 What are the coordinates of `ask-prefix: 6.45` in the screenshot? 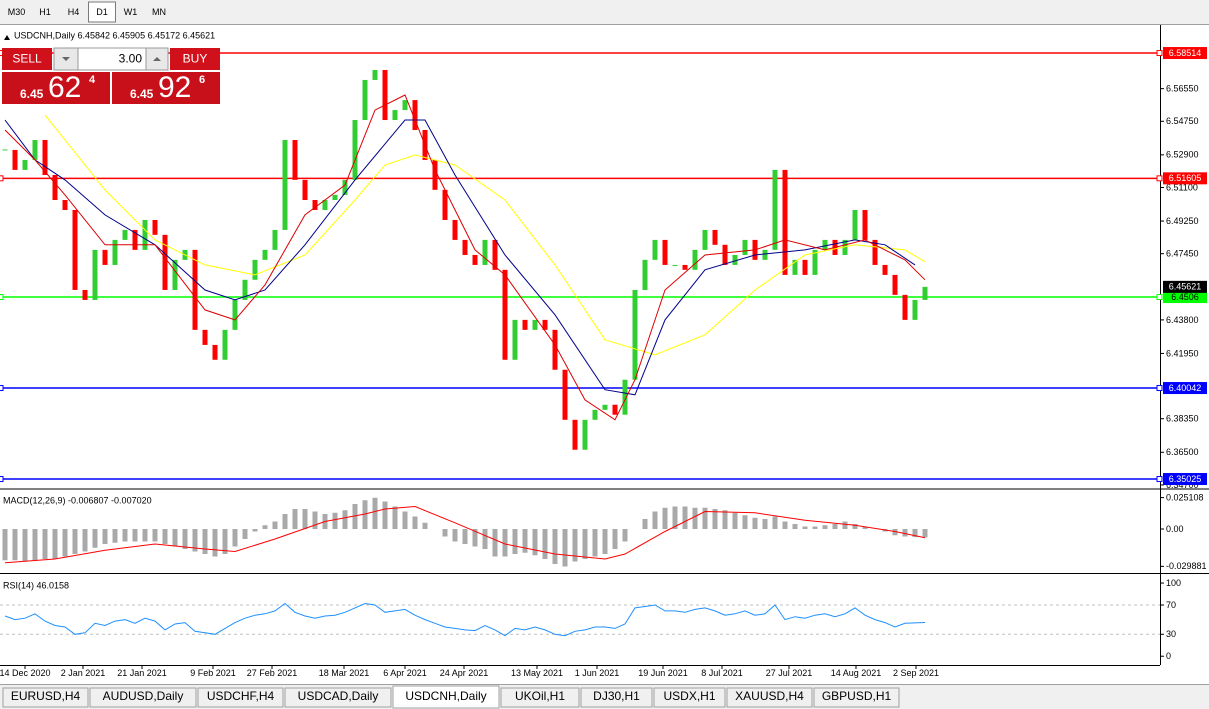 It's located at (142, 94).